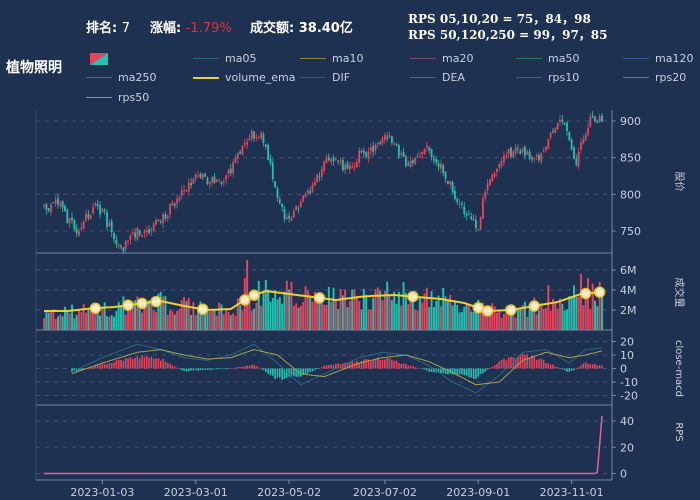  I want to click on legend-label: ma250, so click(137, 77).